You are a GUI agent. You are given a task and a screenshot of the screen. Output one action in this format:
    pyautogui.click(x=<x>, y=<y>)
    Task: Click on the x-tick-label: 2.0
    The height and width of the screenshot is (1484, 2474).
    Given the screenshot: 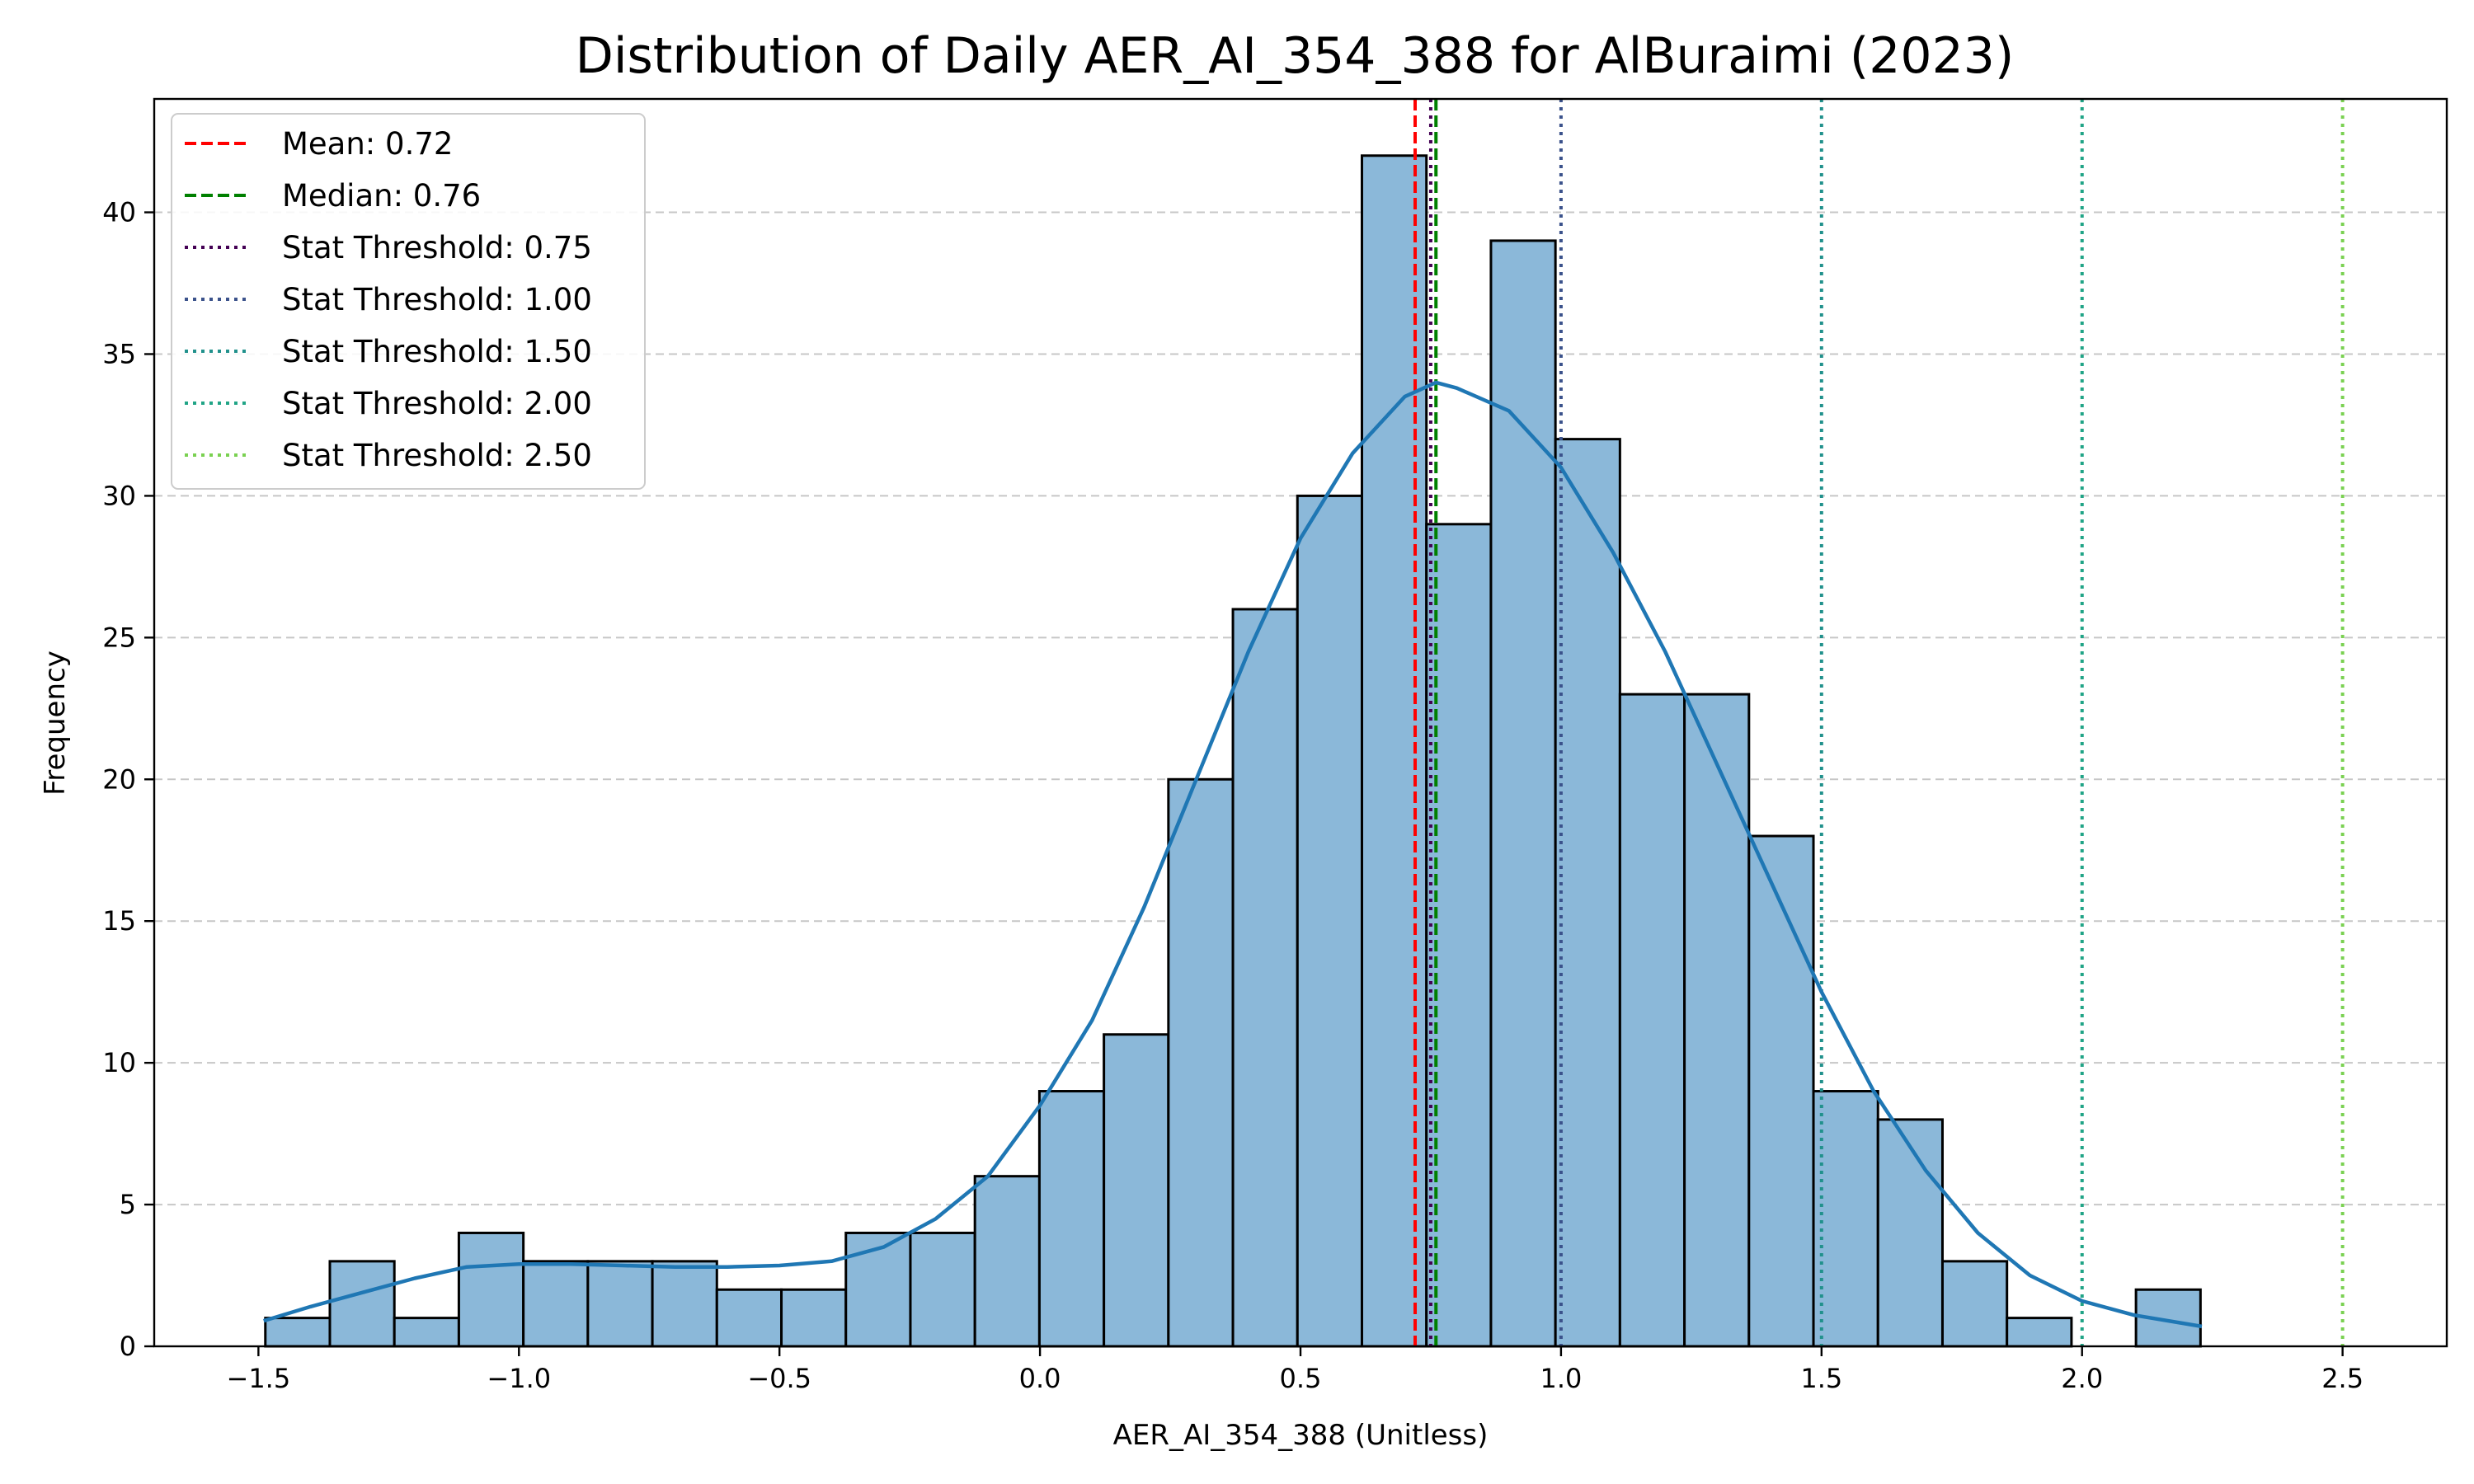 What is the action you would take?
    pyautogui.click(x=2082, y=1378)
    